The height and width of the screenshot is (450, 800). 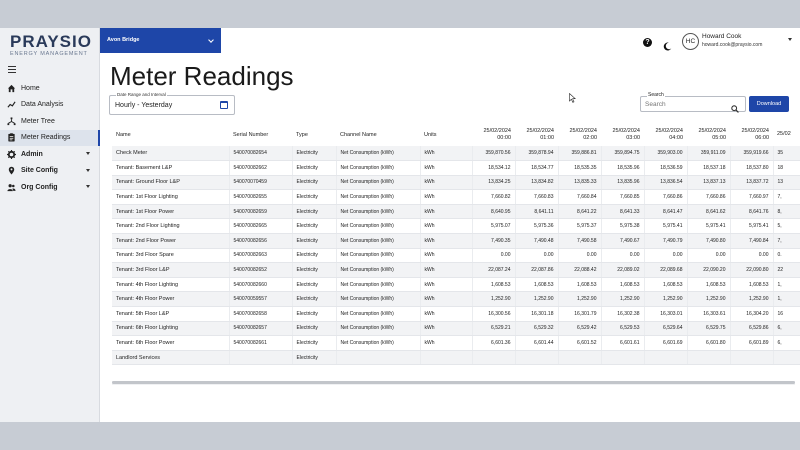 I want to click on column-header-time: 25/02/2024 00:00, so click(x=497, y=134).